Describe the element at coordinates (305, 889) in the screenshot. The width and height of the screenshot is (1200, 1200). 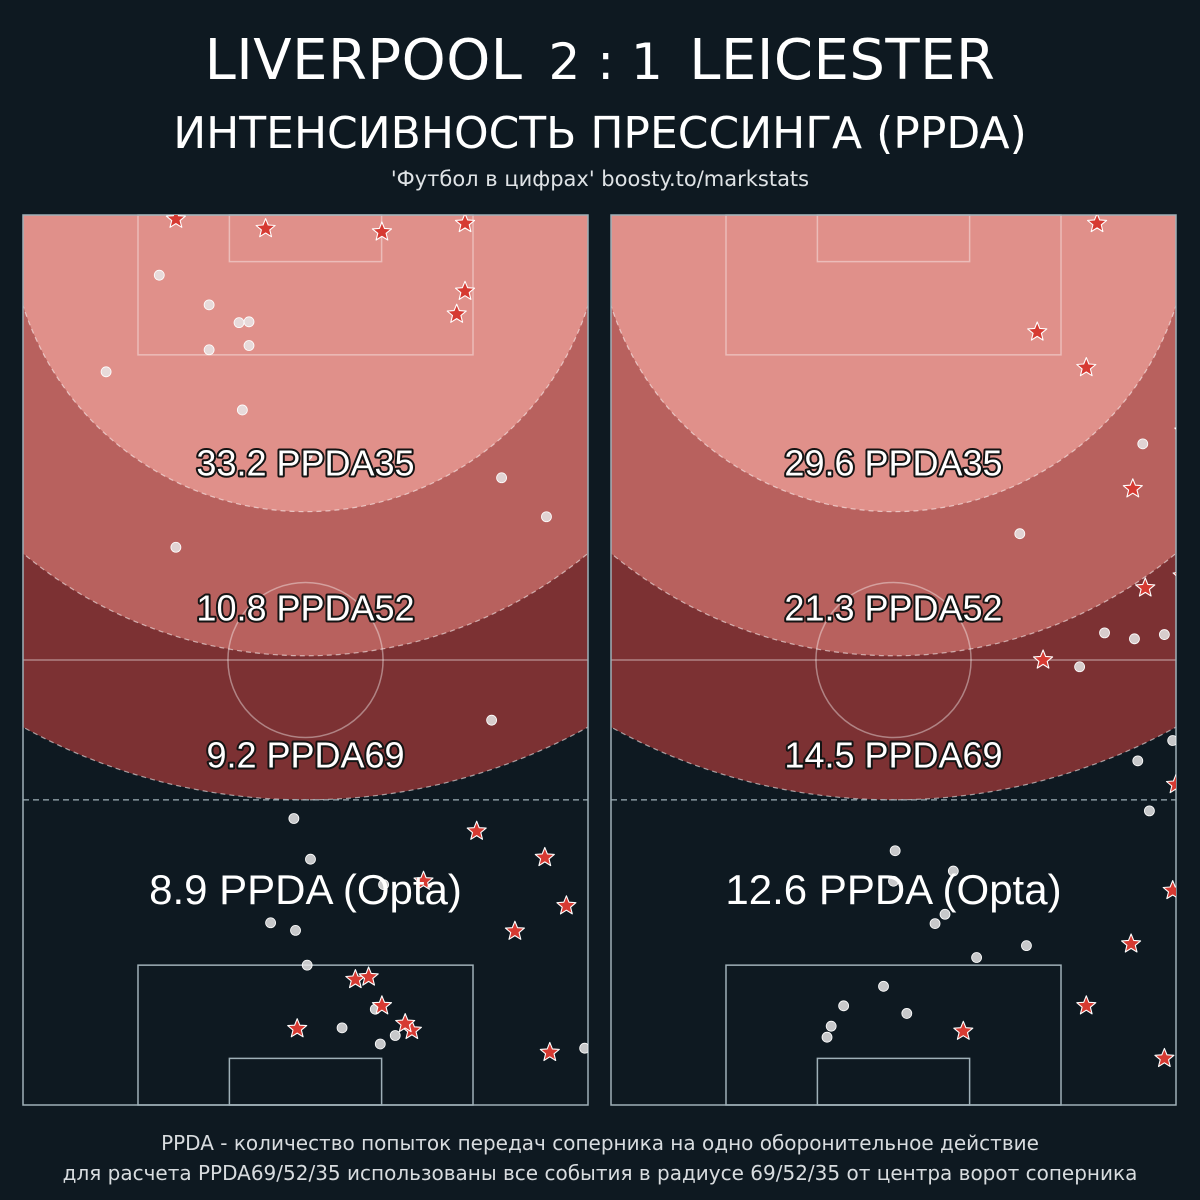
I see `overall-ppda-label: 8.9 PPDA (Opta)` at that location.